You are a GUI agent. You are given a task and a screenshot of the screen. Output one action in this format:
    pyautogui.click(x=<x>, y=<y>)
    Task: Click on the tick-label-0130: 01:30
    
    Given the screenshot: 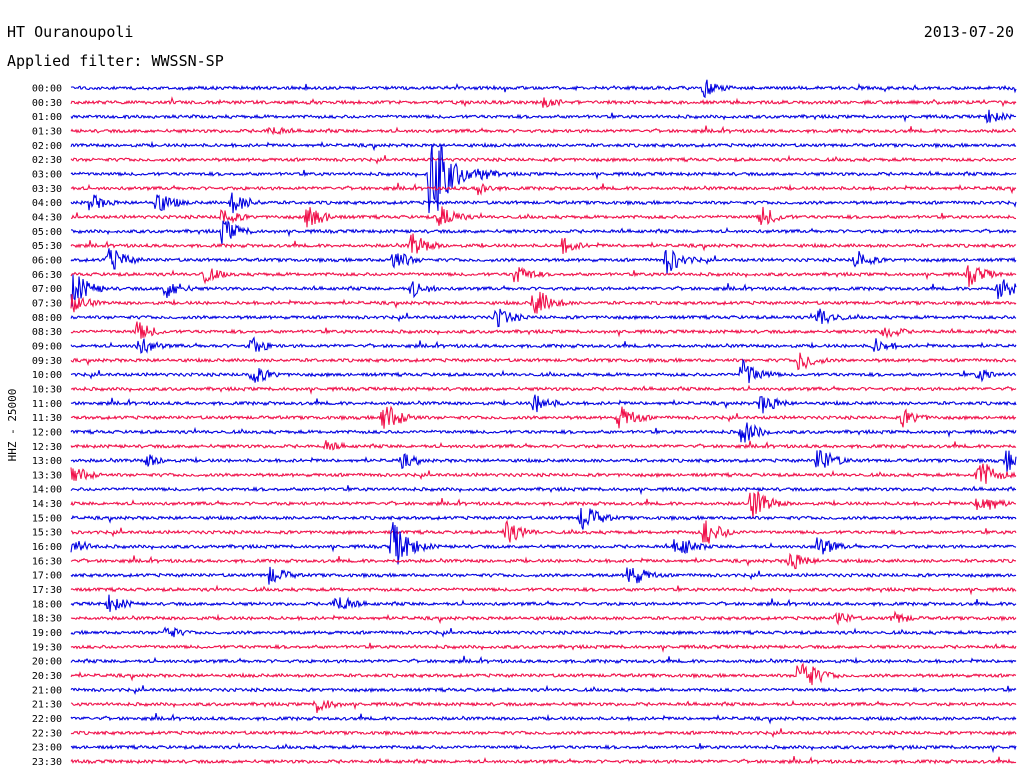 What is the action you would take?
    pyautogui.click(x=47, y=132)
    